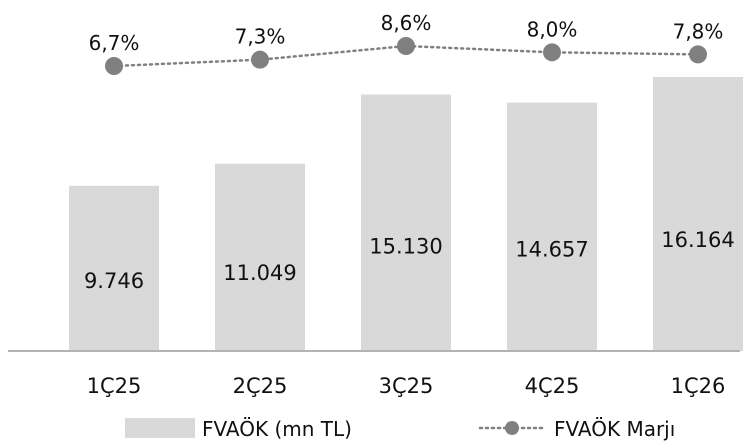 The width and height of the screenshot is (744, 445). What do you see at coordinates (406, 46) in the screenshot?
I see `margin-point-3Ç25` at bounding box center [406, 46].